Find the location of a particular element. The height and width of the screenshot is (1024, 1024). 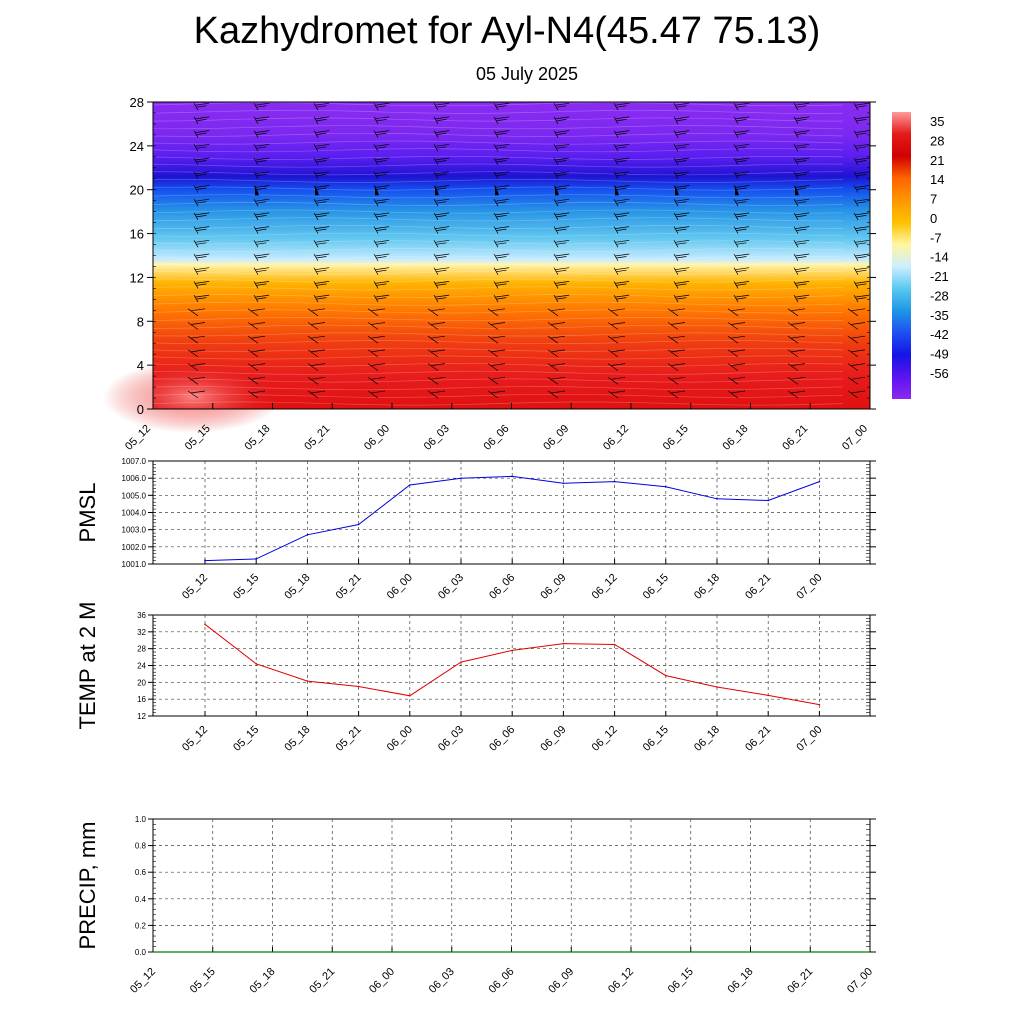

y-tick-label: 1004.0 is located at coordinates (134, 513).